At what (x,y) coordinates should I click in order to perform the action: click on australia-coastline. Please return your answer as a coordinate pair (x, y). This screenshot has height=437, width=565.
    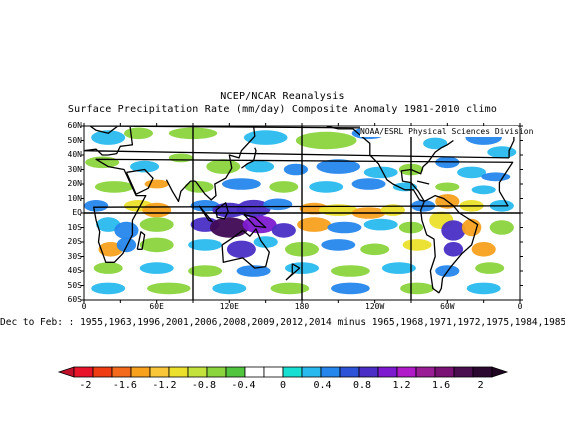
    Looking at the image, I should click on (245, 248).